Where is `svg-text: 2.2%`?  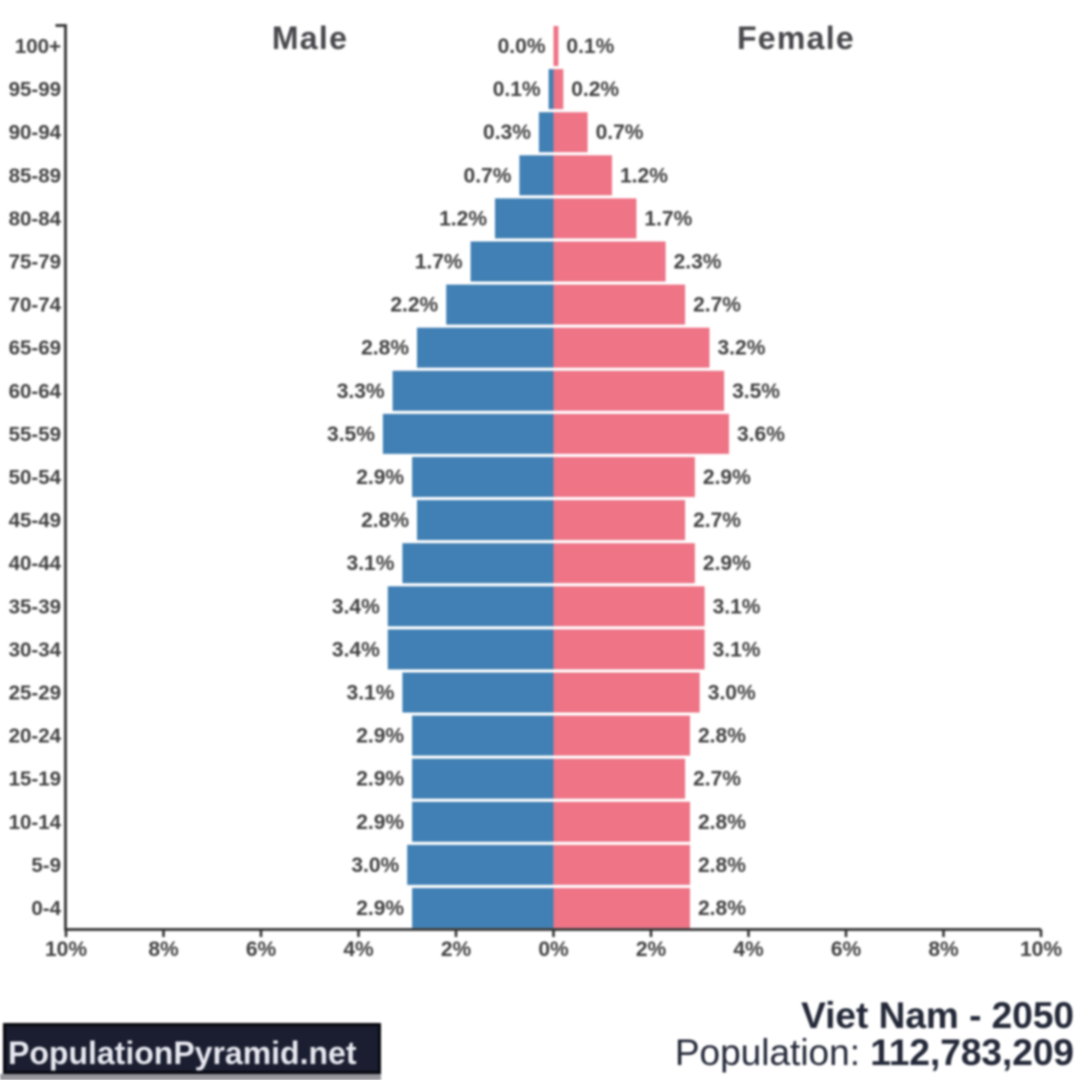 svg-text: 2.2% is located at coordinates (414, 305).